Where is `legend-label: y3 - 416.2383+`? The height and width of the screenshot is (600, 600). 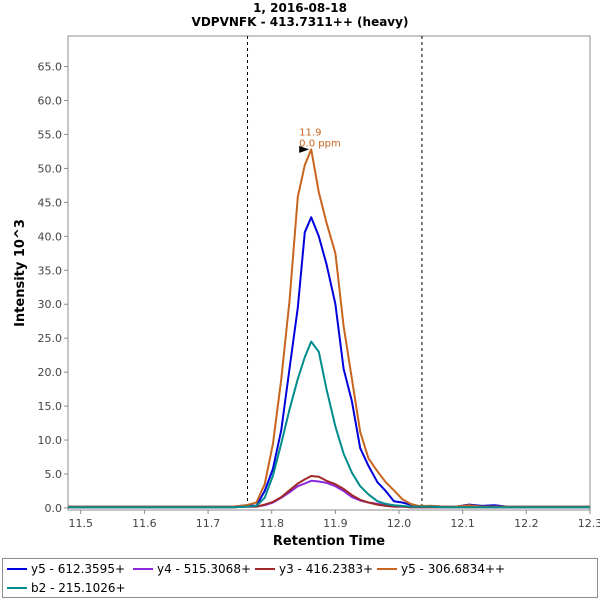 legend-label: y3 - 416.2383+ is located at coordinates (326, 569).